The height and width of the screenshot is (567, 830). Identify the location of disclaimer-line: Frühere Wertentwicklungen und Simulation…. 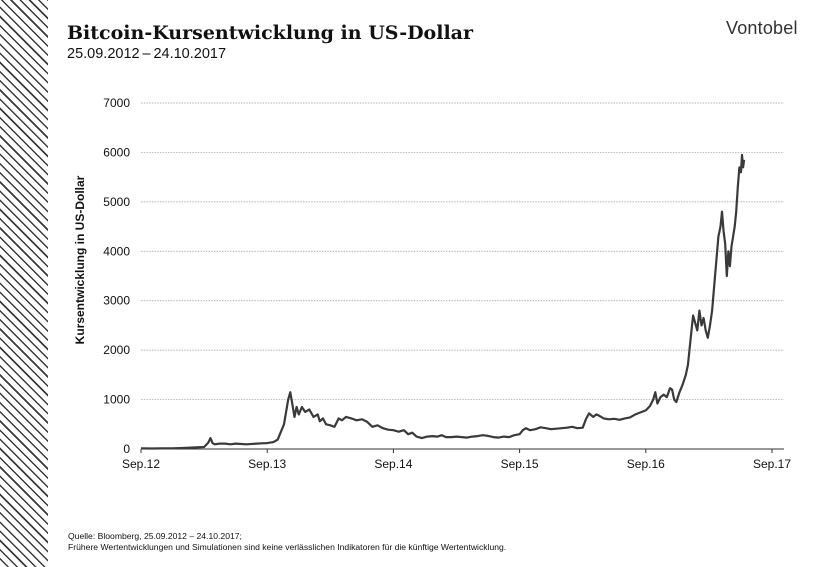
(287, 547).